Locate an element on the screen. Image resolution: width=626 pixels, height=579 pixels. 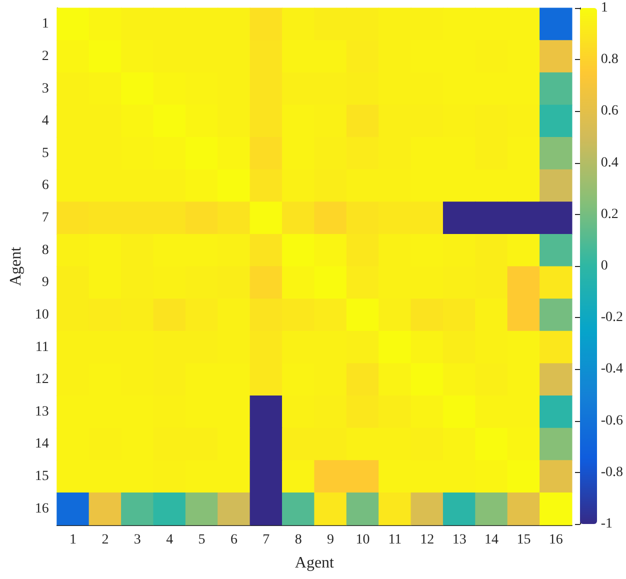
x-tick-label: 12 is located at coordinates (427, 540).